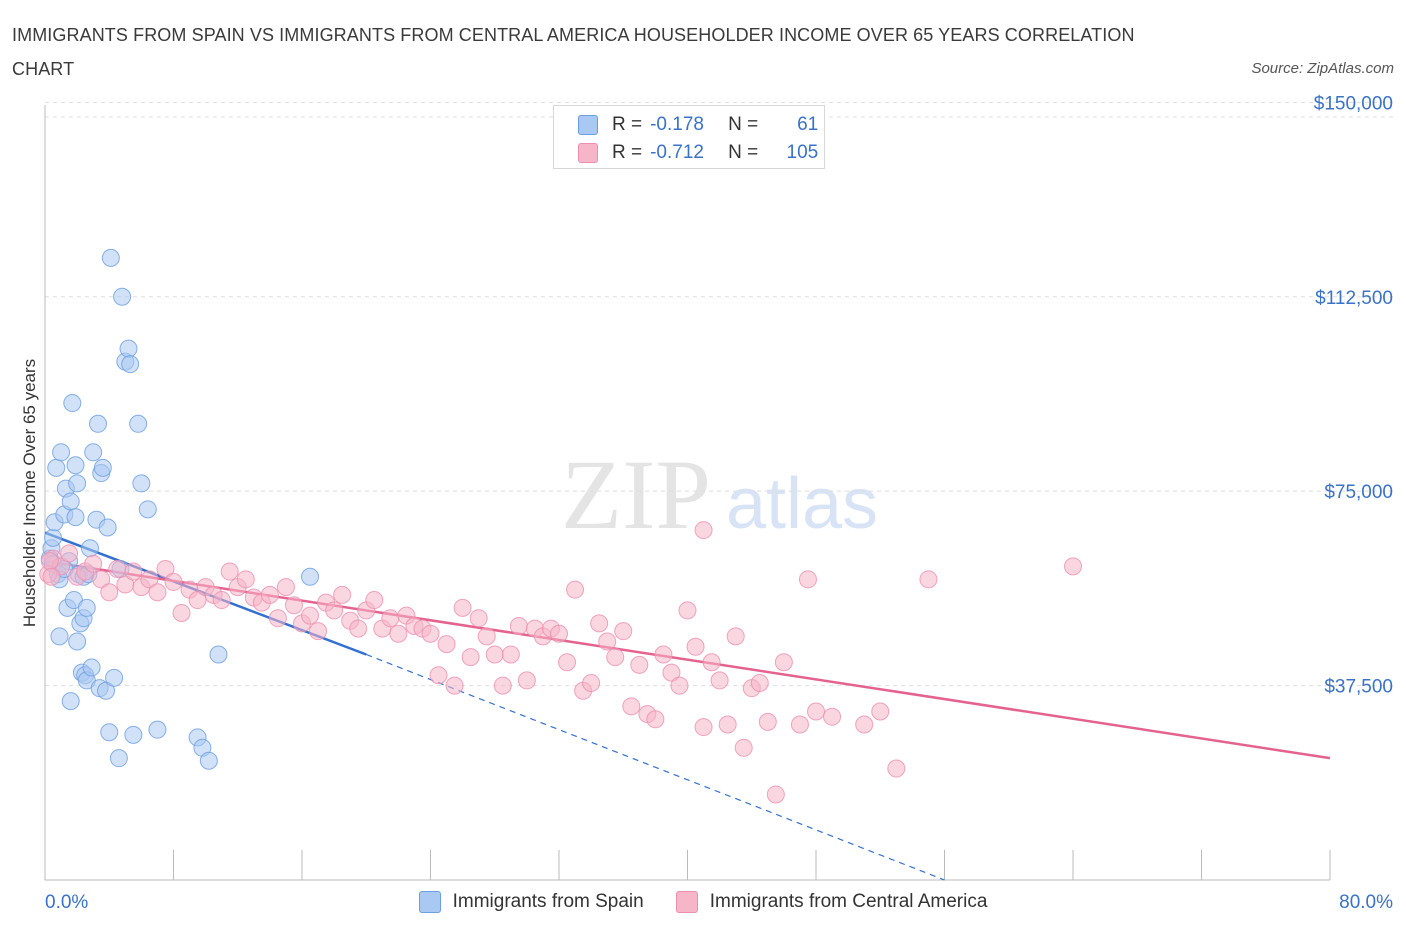 This screenshot has height=930, width=1406. What do you see at coordinates (698, 153) in the screenshot?
I see `legend-row-central-america: R = -0.712 N = 105` at bounding box center [698, 153].